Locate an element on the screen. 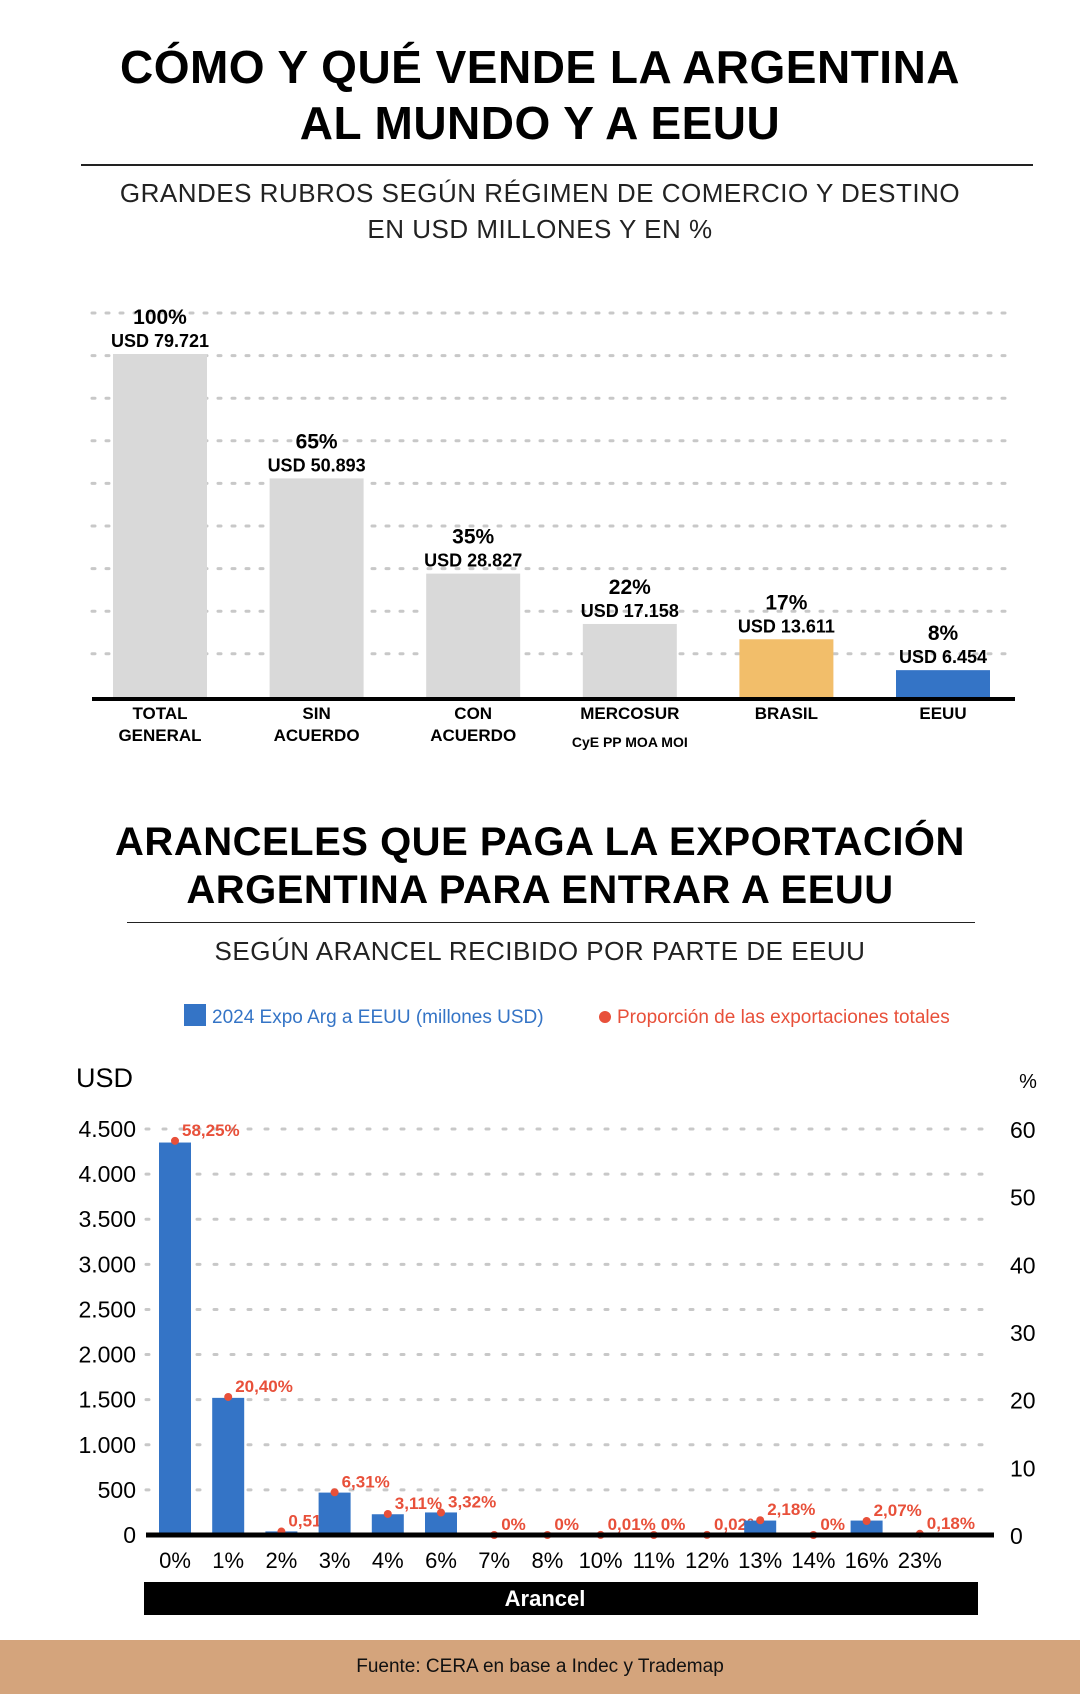  y-tick-left: 1.000 is located at coordinates (107, 1445).